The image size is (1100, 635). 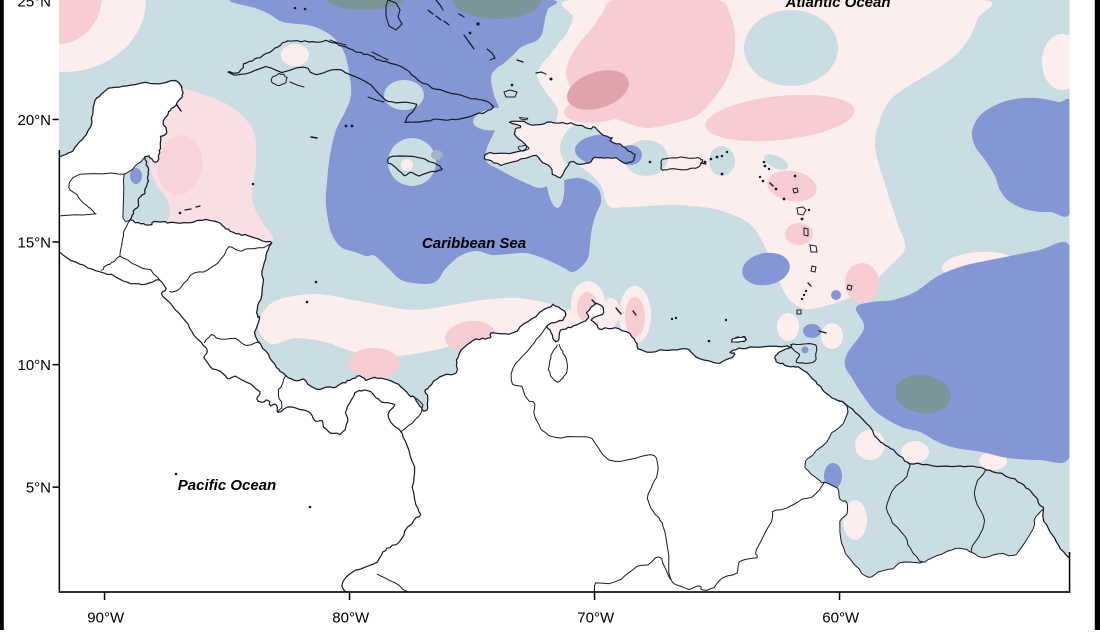 What do you see at coordinates (34, 242) in the screenshot?
I see `svg-text: 15°N` at bounding box center [34, 242].